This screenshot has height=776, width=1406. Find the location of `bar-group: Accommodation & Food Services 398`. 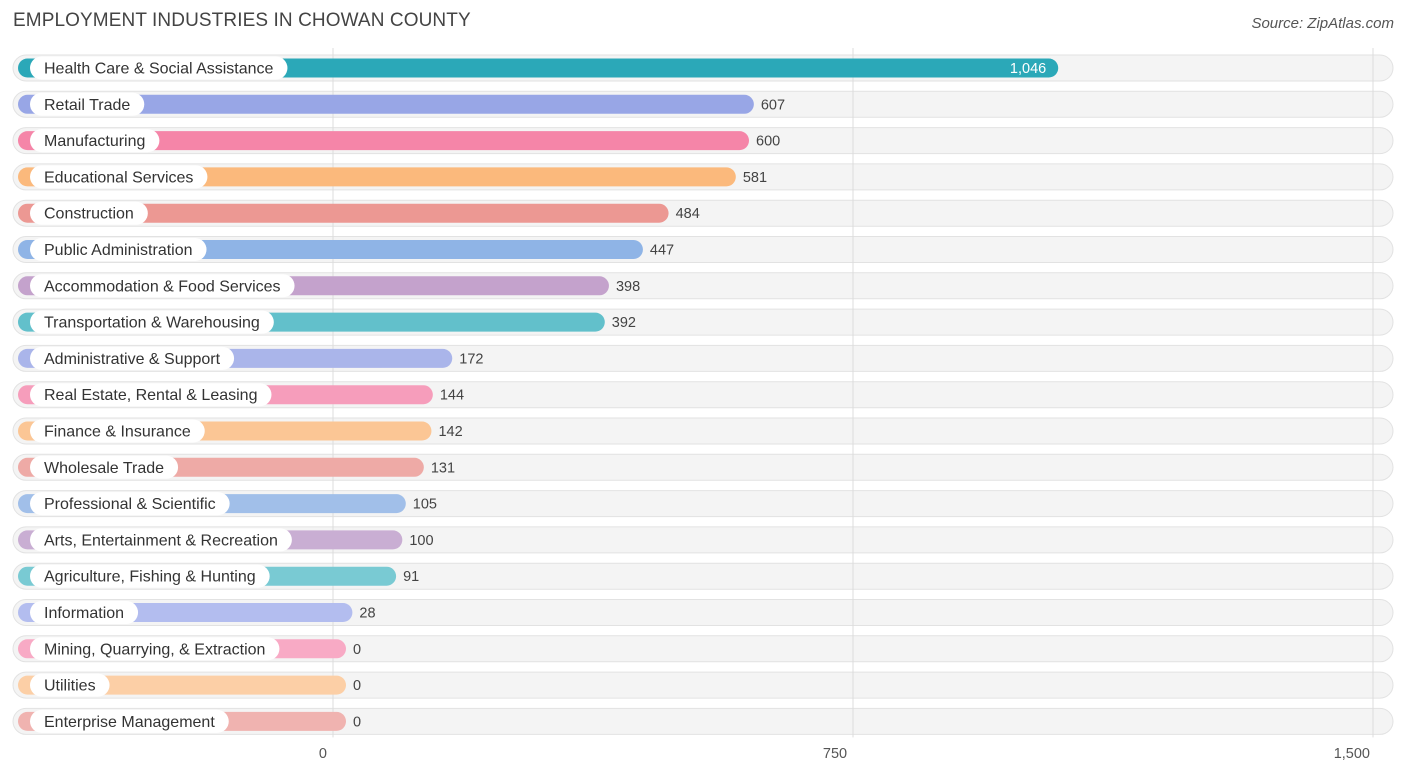

bar-group: Accommodation & Food Services 398 is located at coordinates (329, 286).